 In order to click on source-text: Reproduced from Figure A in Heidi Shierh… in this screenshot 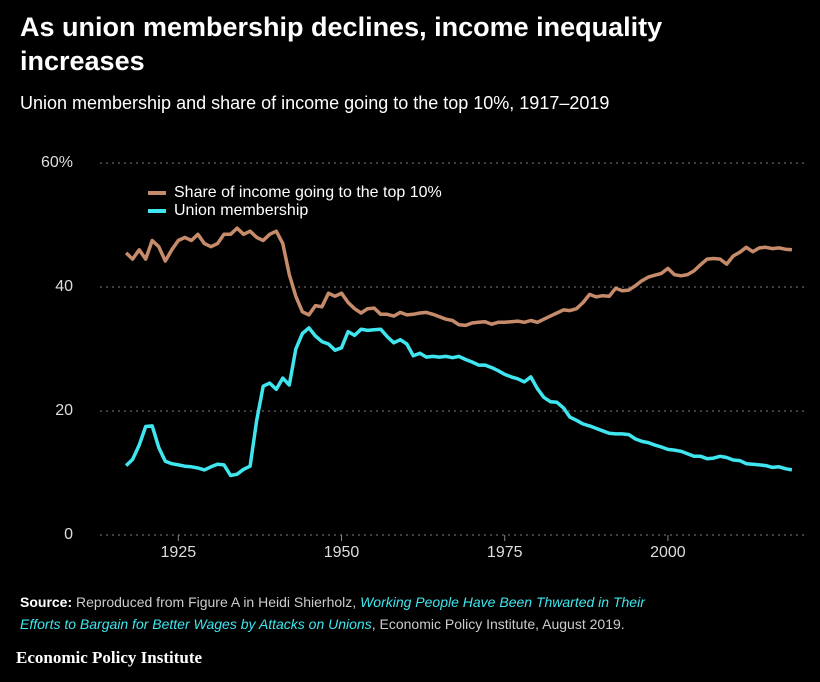, I will do `click(216, 602)`.